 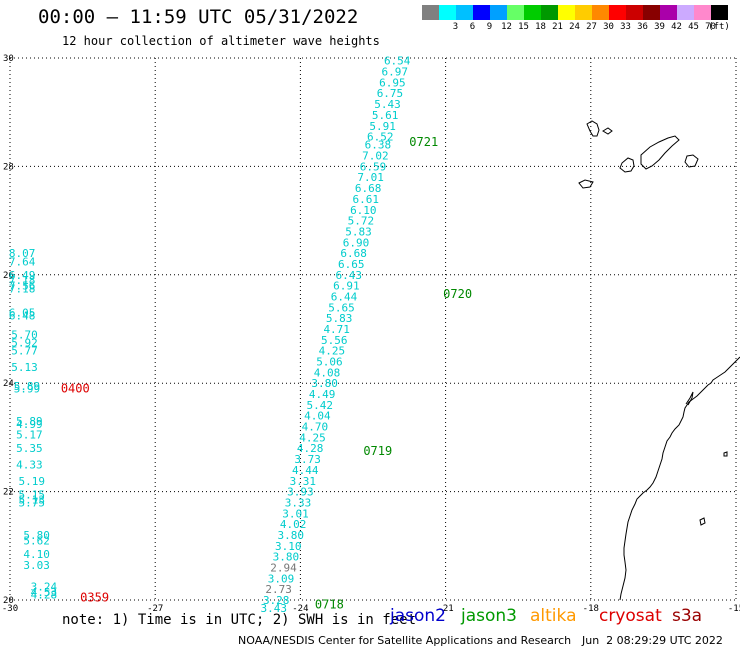 I want to click on lat-tick-label: 24, so click(x=8, y=384).